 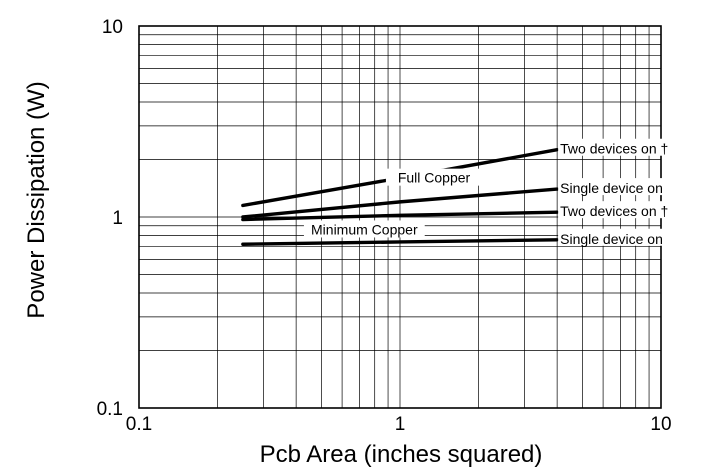 I want to click on y-tick-label: 1, so click(x=117, y=218).